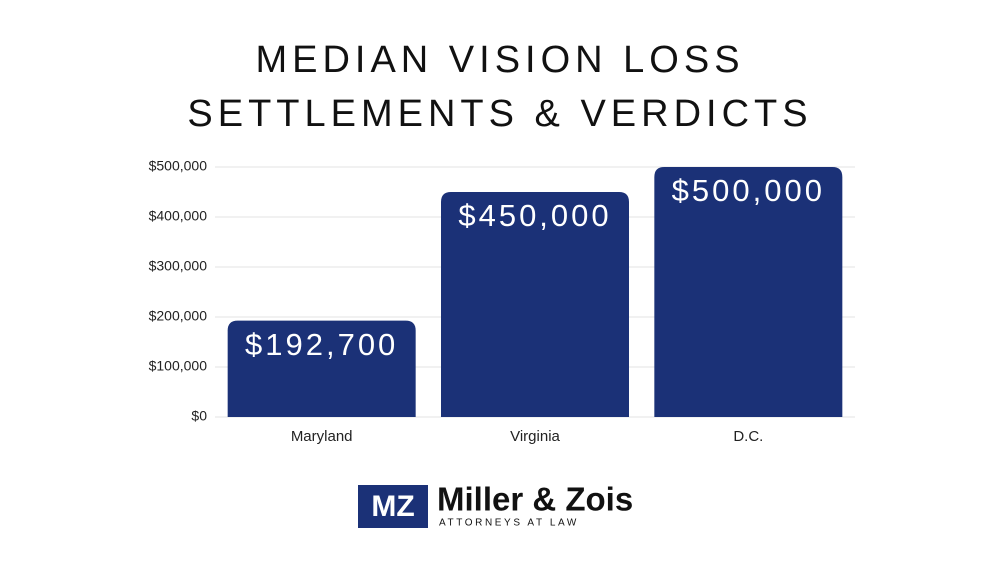 This screenshot has width=1000, height=563. Describe the element at coordinates (535, 499) in the screenshot. I see `logo-name: Miller & Zois` at that location.